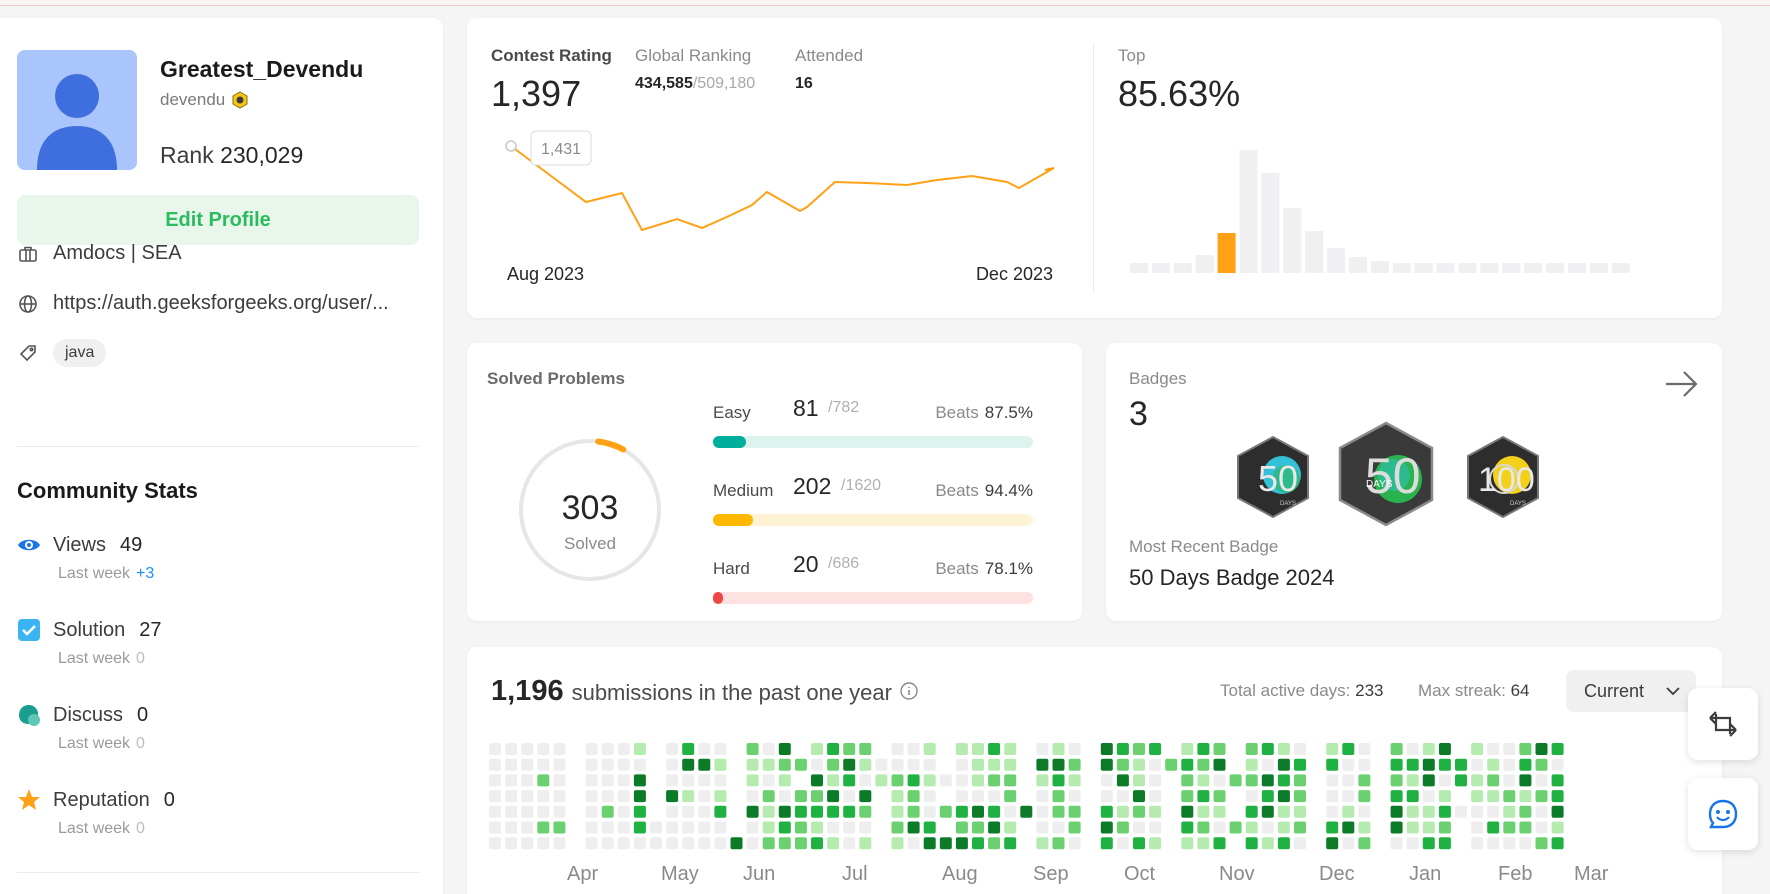  What do you see at coordinates (1682, 384) in the screenshot?
I see `arrow-right-icon` at bounding box center [1682, 384].